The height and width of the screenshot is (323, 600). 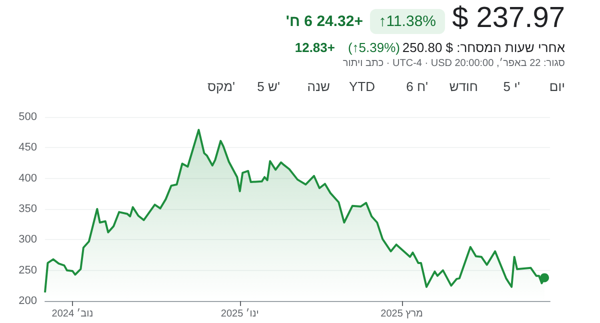 What do you see at coordinates (557, 86) in the screenshot?
I see `text: יום` at bounding box center [557, 86].